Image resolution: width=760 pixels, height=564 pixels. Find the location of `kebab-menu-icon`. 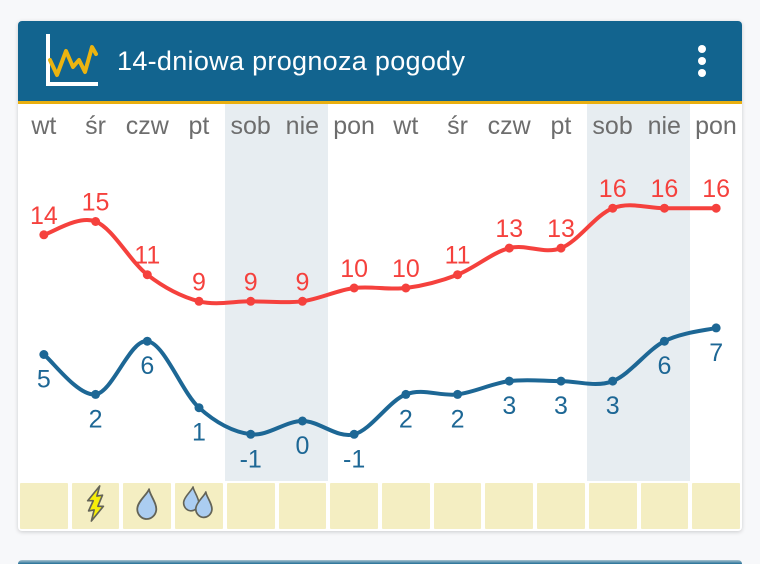

kebab-menu-icon is located at coordinates (702, 61).